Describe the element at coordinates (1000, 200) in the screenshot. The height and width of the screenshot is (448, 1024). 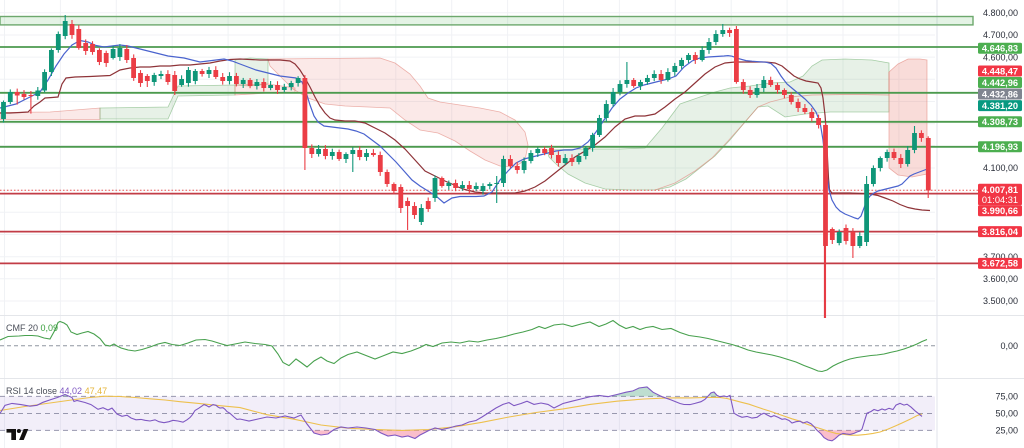
I see `svg-text: 01:04:31` at that location.